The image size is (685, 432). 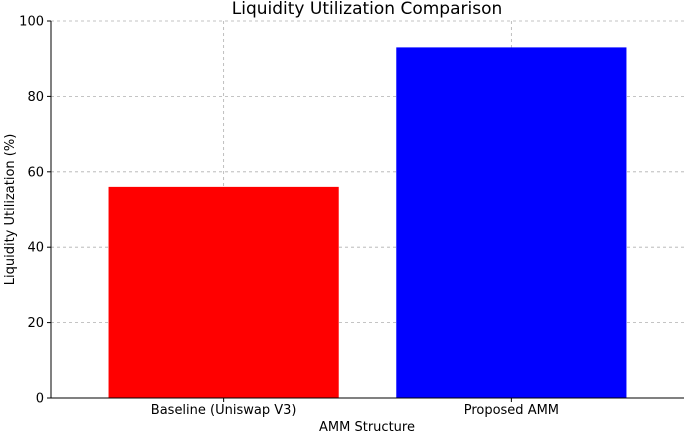 What do you see at coordinates (355, 408) in the screenshot?
I see `x-axis-ticks: Baseline (Uniswap V3) Proposed AMM` at bounding box center [355, 408].